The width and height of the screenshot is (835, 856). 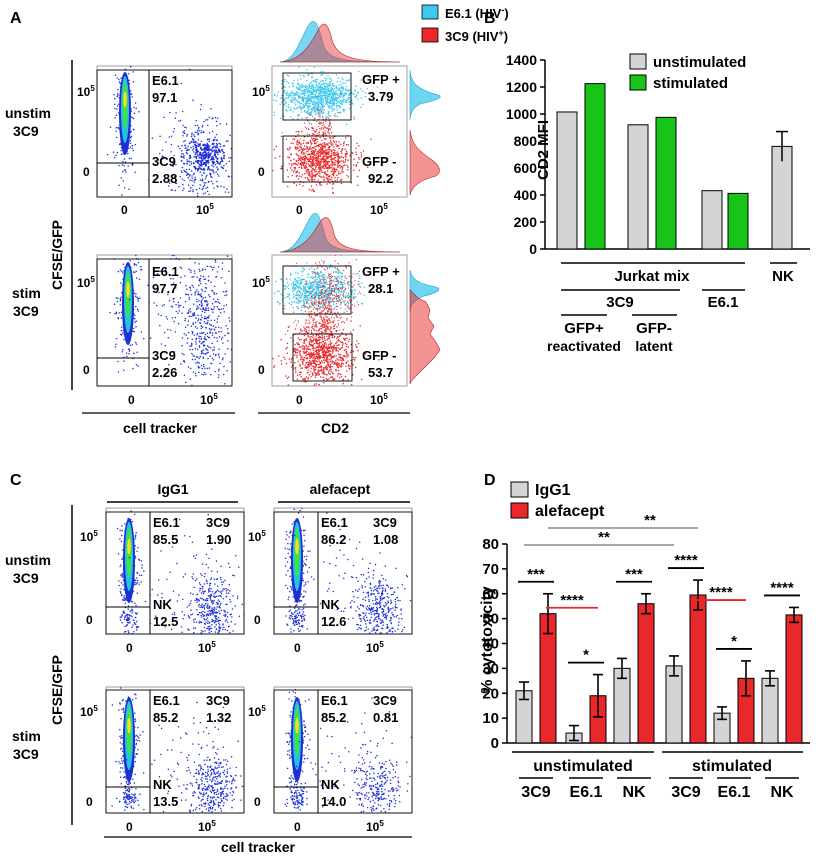 I want to click on panel-label-d: D, so click(x=490, y=480).